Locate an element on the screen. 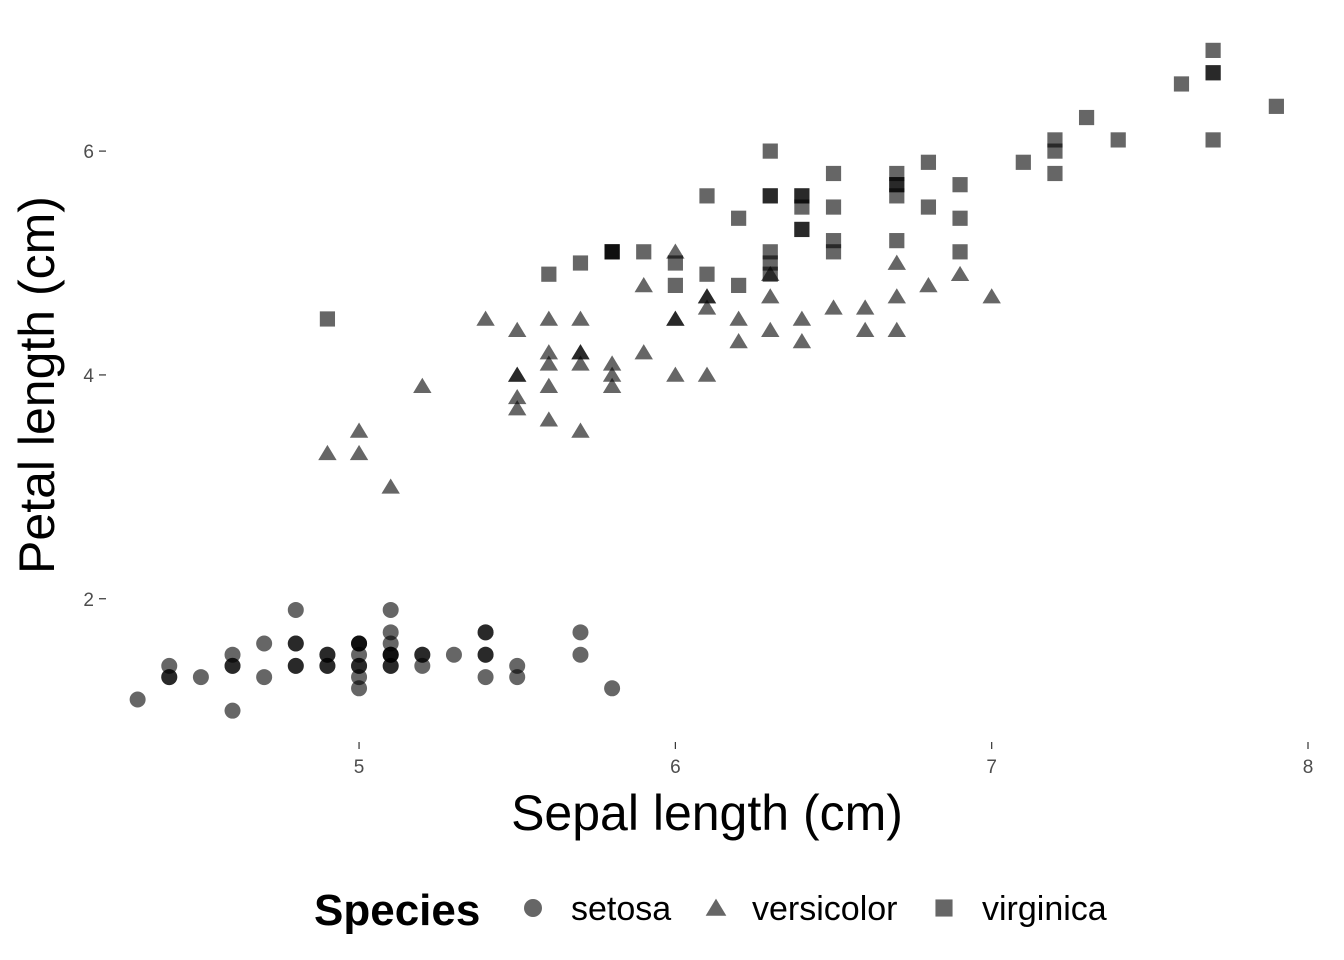 Image resolution: width=1344 pixels, height=960 pixels. x-tick-label: 6 is located at coordinates (675, 767).